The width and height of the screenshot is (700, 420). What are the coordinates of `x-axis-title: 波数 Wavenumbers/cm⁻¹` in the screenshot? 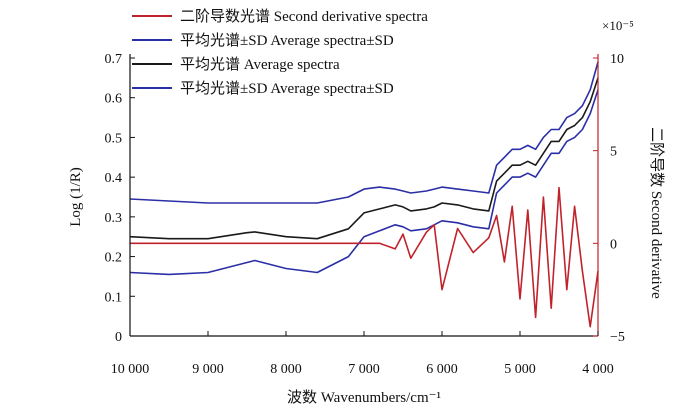 It's located at (364, 397).